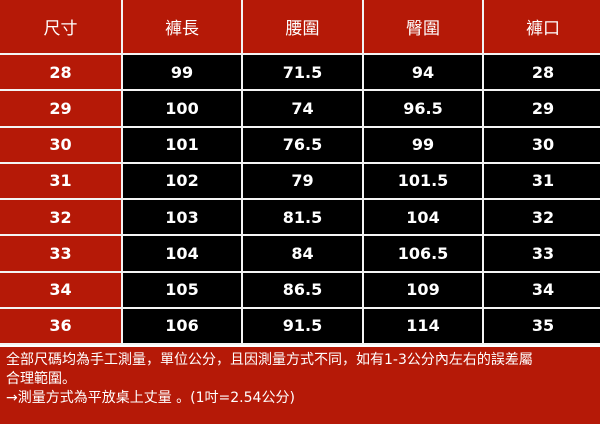 This screenshot has width=600, height=424. What do you see at coordinates (542, 325) in the screenshot?
I see `table-cell: 35` at bounding box center [542, 325].